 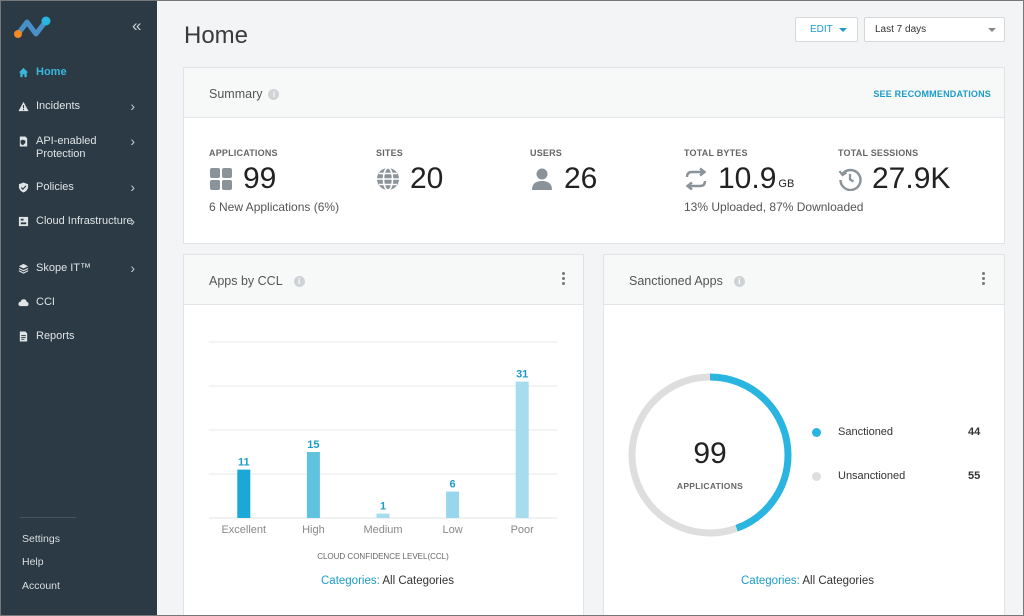 What do you see at coordinates (41, 539) in the screenshot?
I see `settings-link: Settings` at bounding box center [41, 539].